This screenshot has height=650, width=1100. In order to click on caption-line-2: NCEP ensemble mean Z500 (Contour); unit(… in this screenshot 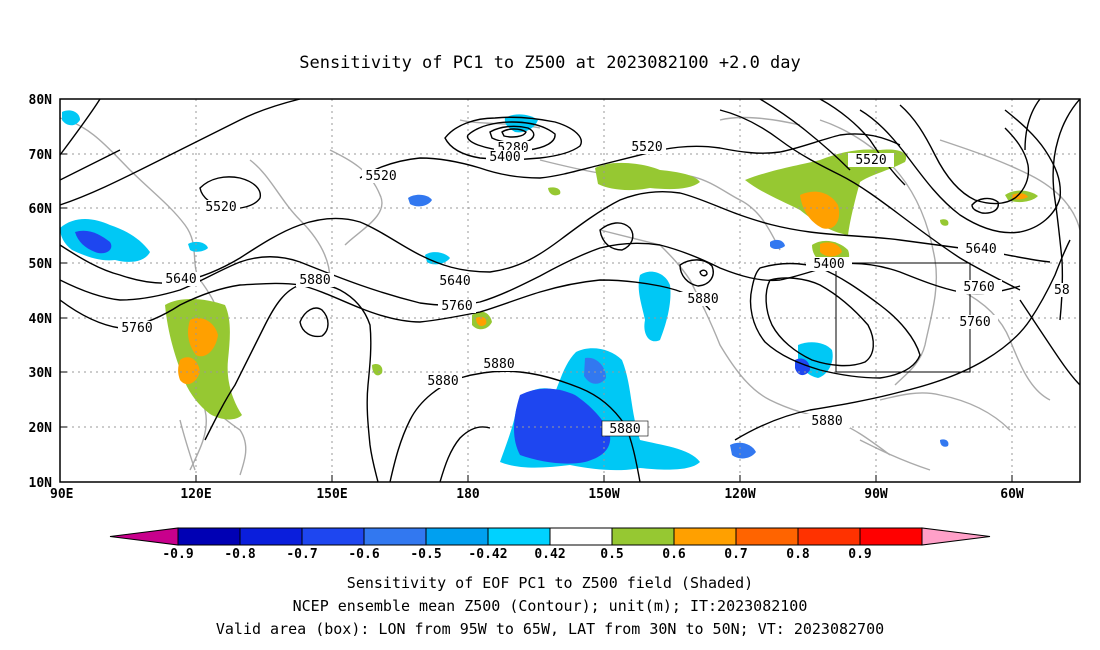, I will do `click(550, 606)`.